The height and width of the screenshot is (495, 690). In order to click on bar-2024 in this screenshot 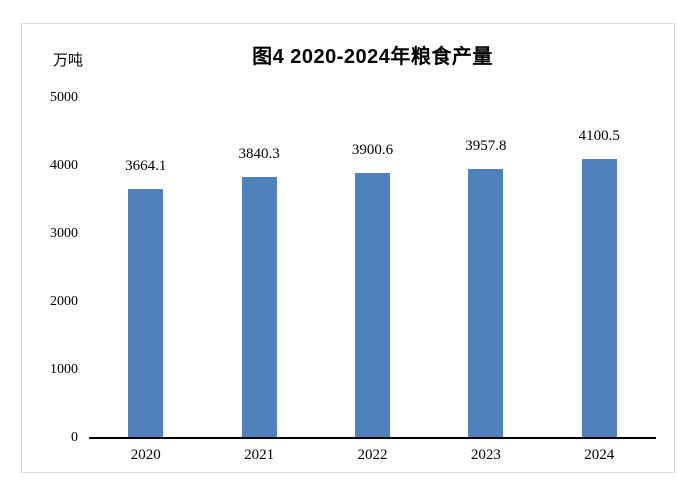, I will do `click(599, 298)`.